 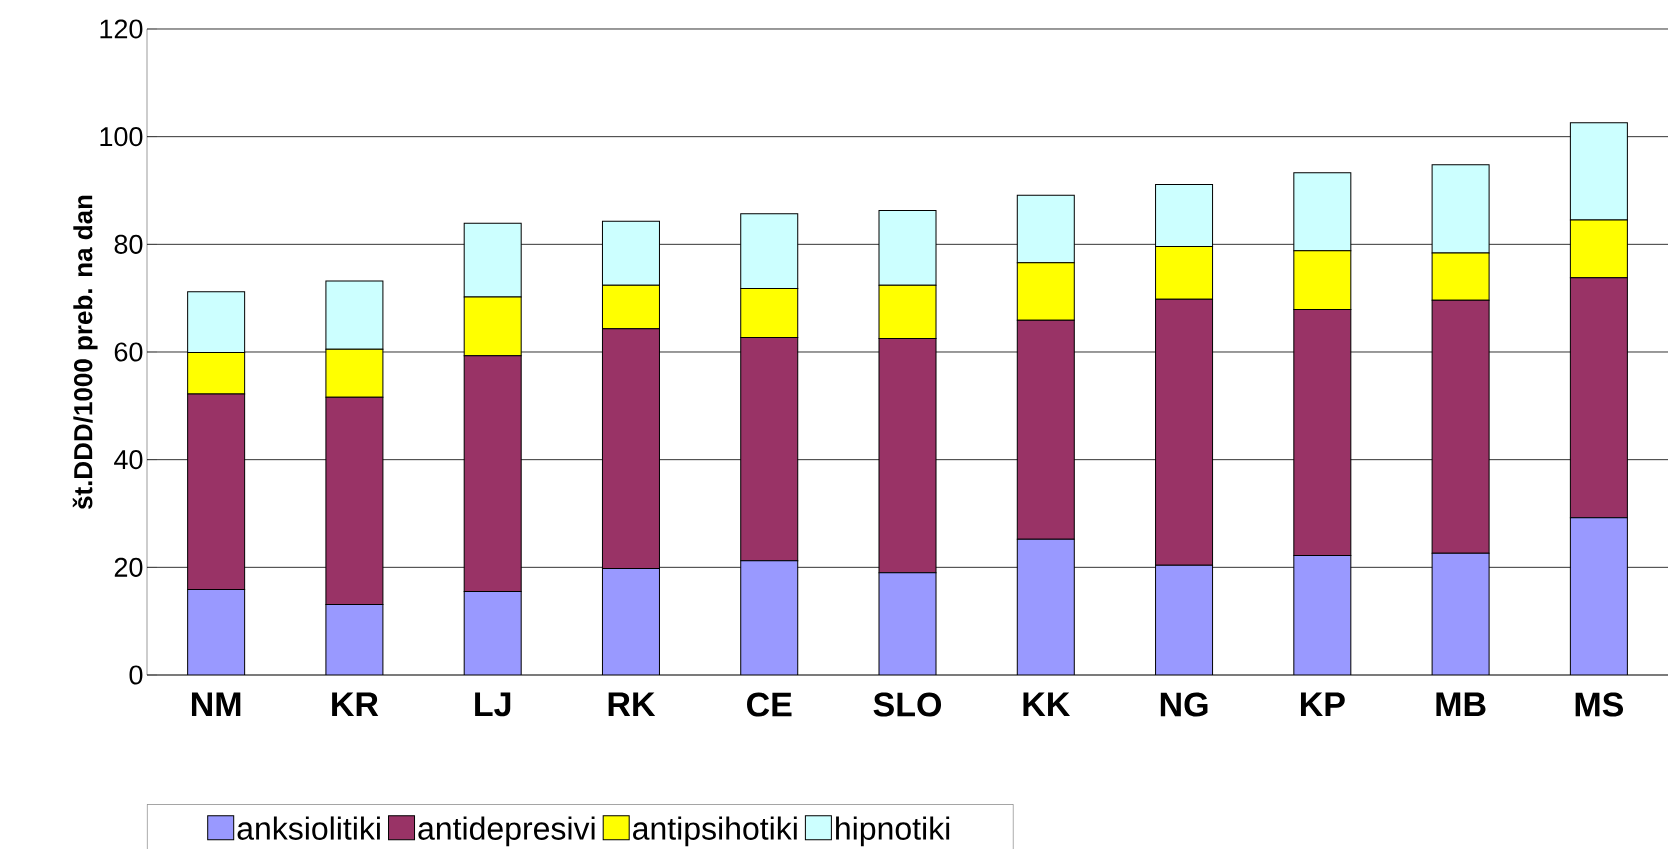 I want to click on x-tick-label: SLO, so click(x=907, y=704).